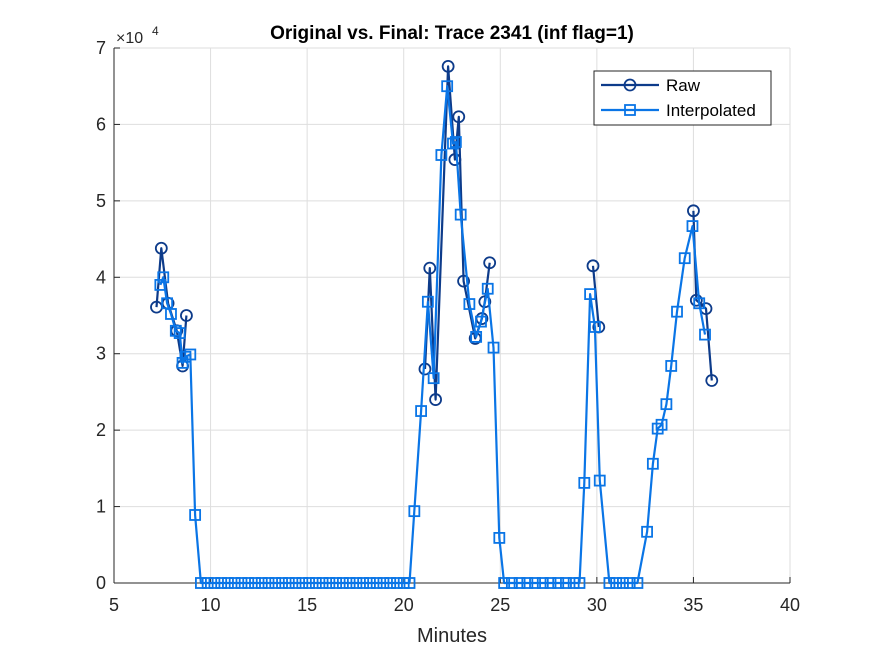 Image resolution: width=875 pixels, height=656 pixels. Describe the element at coordinates (101, 124) in the screenshot. I see `y-tick-label: 6` at that location.